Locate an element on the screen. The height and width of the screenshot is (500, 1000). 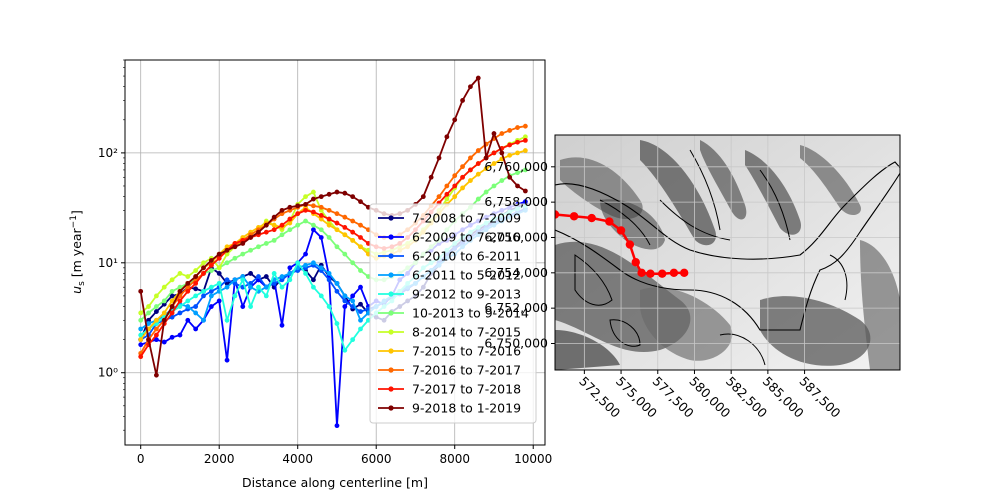
y-tick-label: 10¹ is located at coordinates (108, 263).